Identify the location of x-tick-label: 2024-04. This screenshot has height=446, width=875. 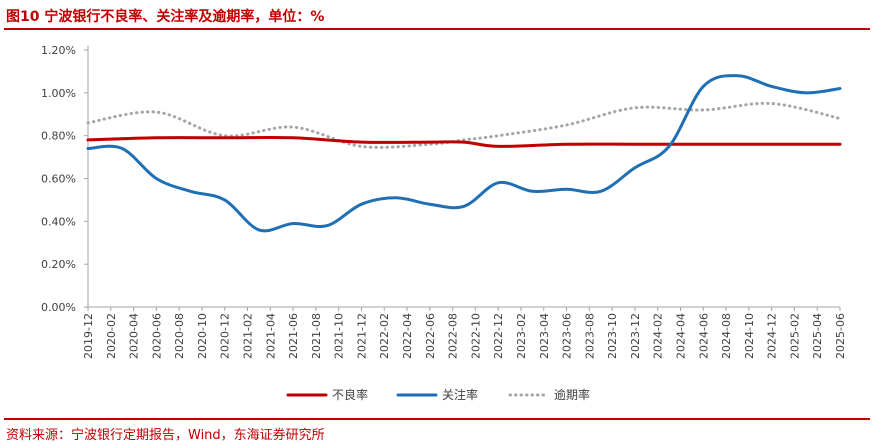
(680, 336).